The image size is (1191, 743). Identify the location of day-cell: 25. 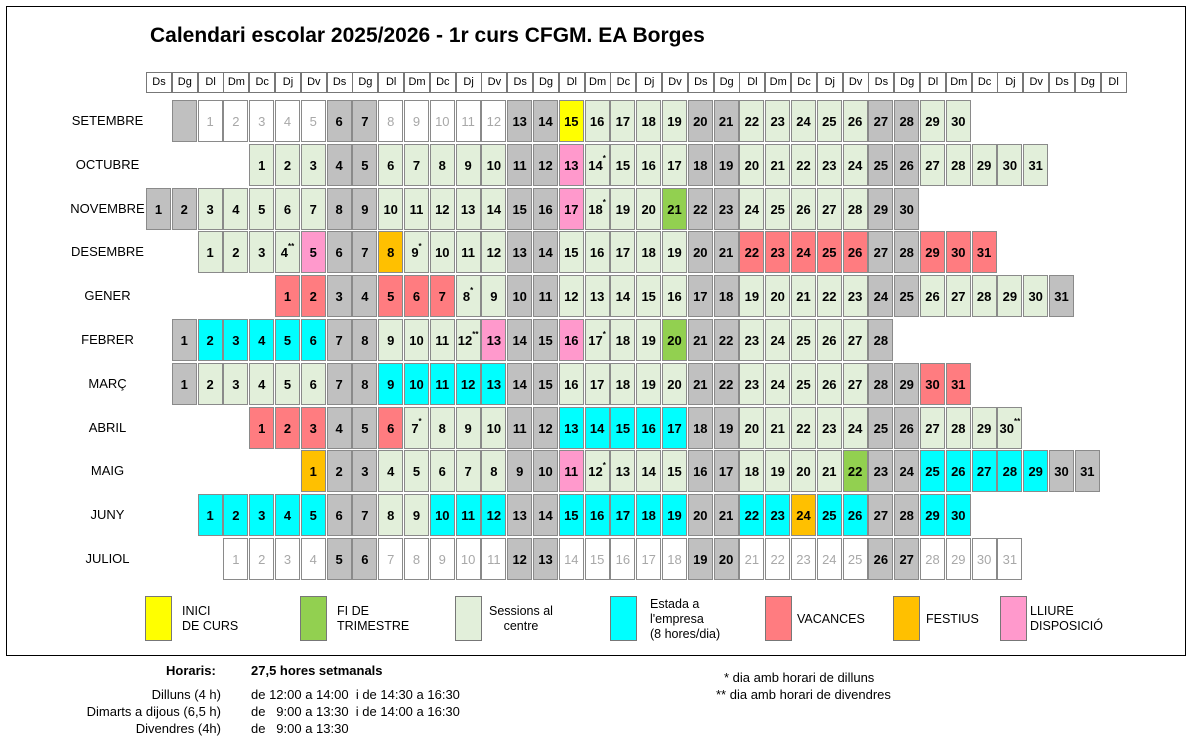
(881, 164).